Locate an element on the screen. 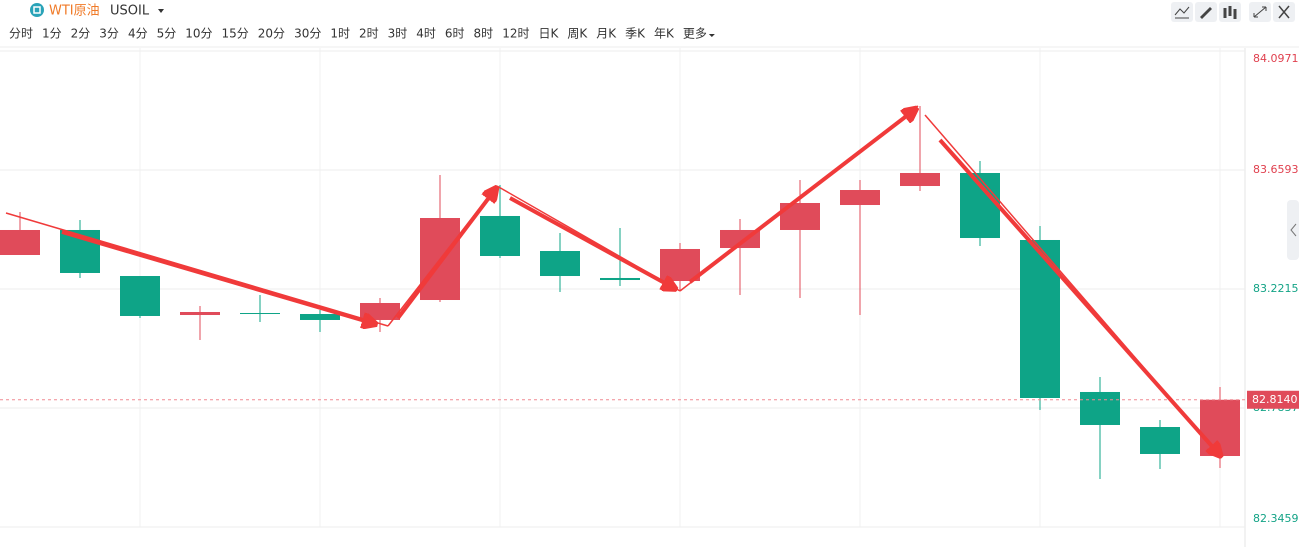 This screenshot has height=551, width=1299. timeframe-button: 季K is located at coordinates (635, 34).